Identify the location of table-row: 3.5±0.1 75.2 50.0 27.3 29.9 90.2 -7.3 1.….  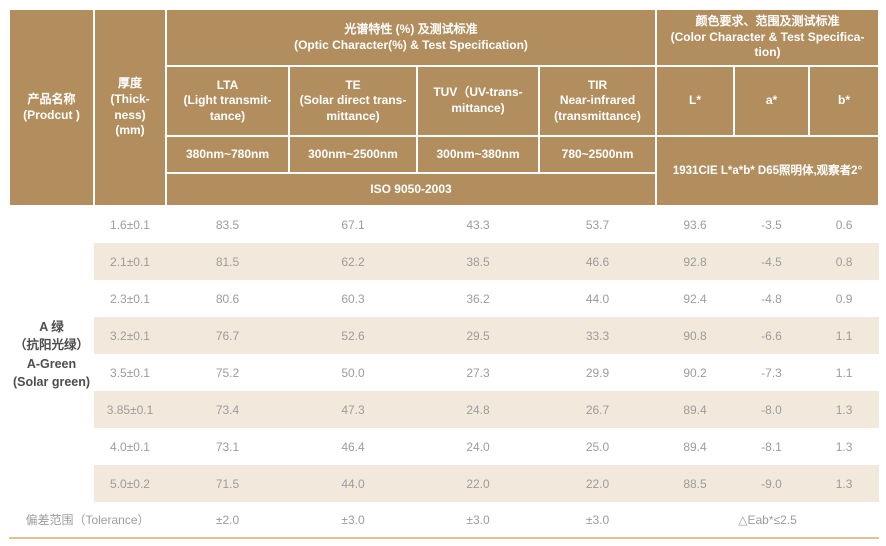
(444, 372).